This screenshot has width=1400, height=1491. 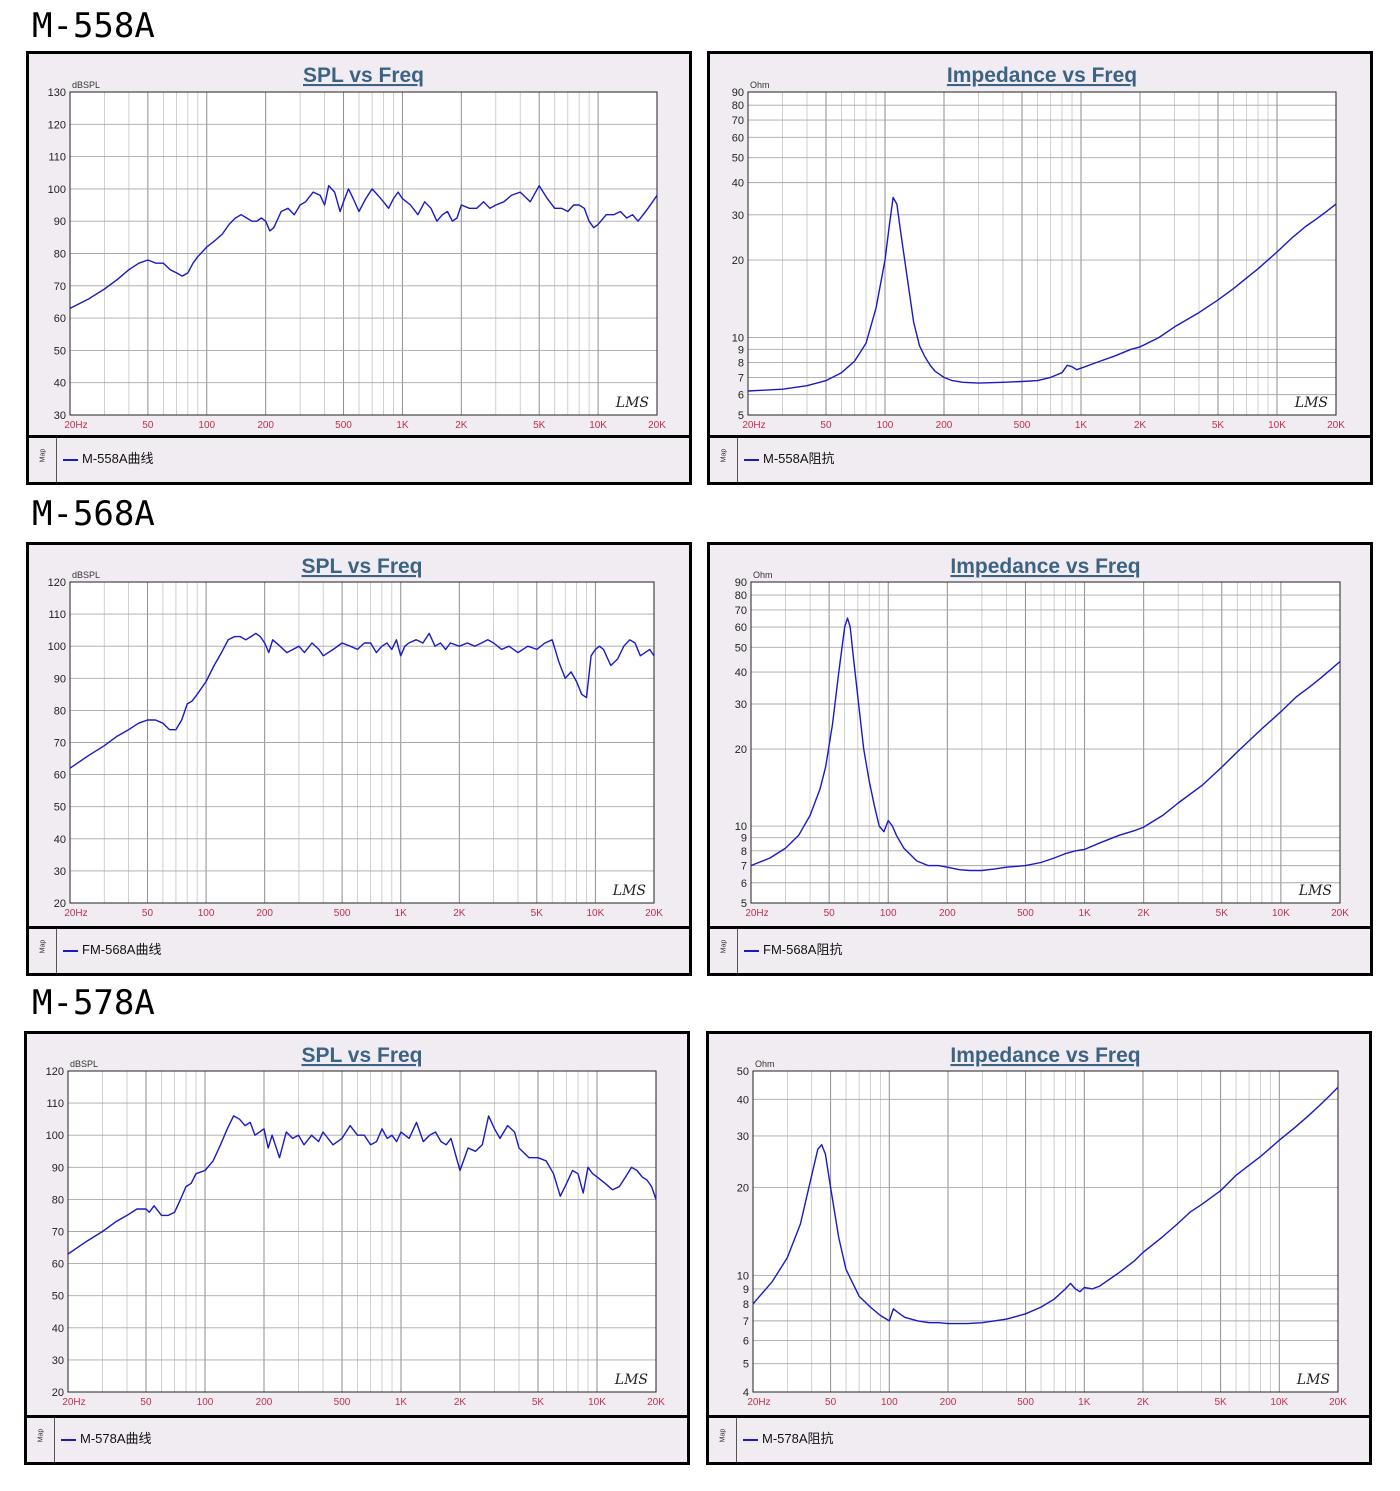 I want to click on y-tick-label: 130, so click(x=57, y=93).